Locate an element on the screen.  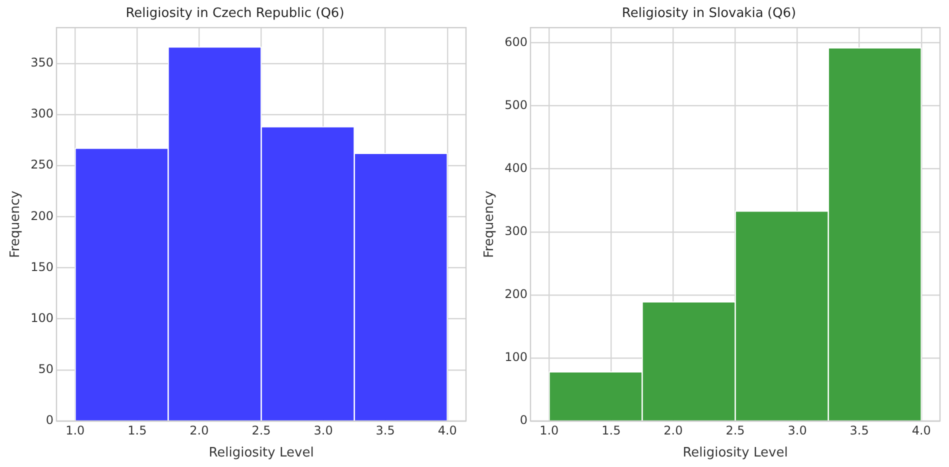
y-tick-label: 50 is located at coordinates (46, 369).